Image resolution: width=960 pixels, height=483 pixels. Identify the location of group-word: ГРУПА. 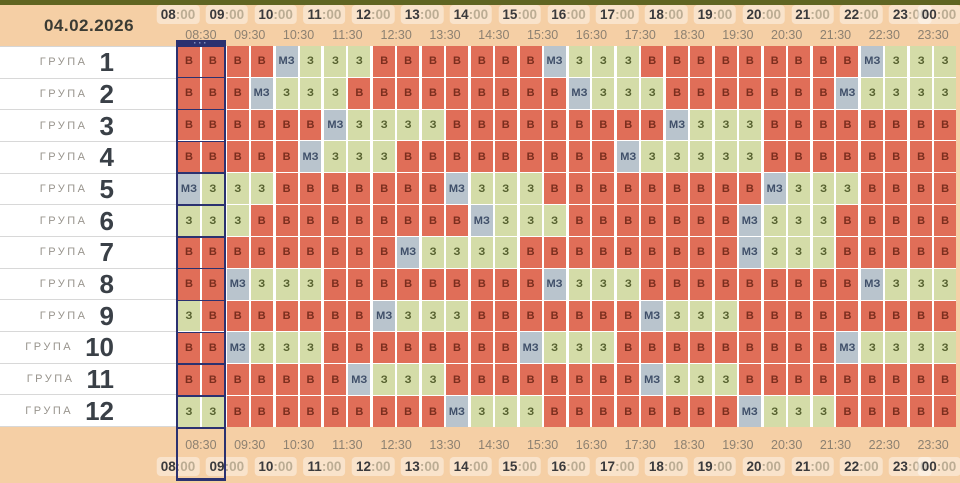
(49, 347).